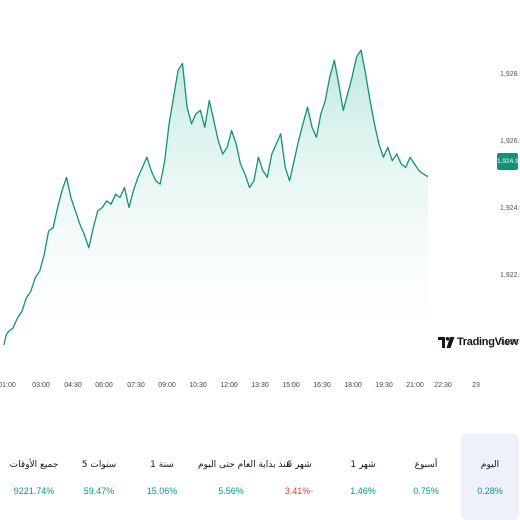  What do you see at coordinates (426, 477) in the screenshot?
I see `period-item: أسبوع 0.75%` at bounding box center [426, 477].